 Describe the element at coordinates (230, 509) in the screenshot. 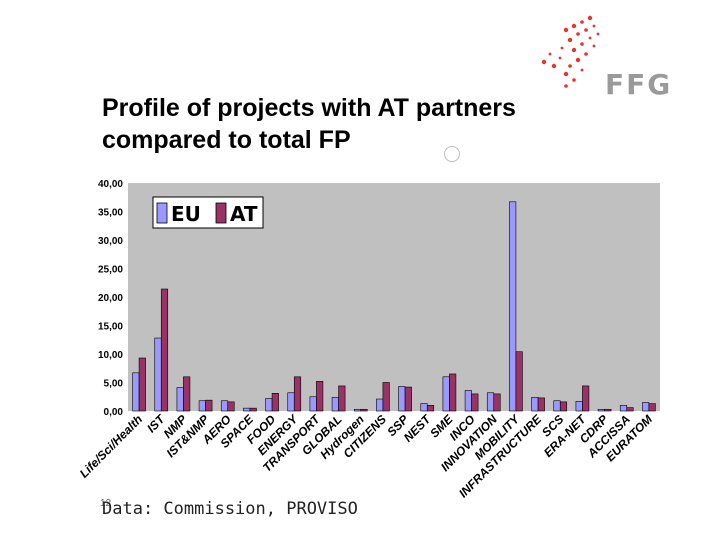

I see `data-source: Data: Commission, PROVISO` at that location.